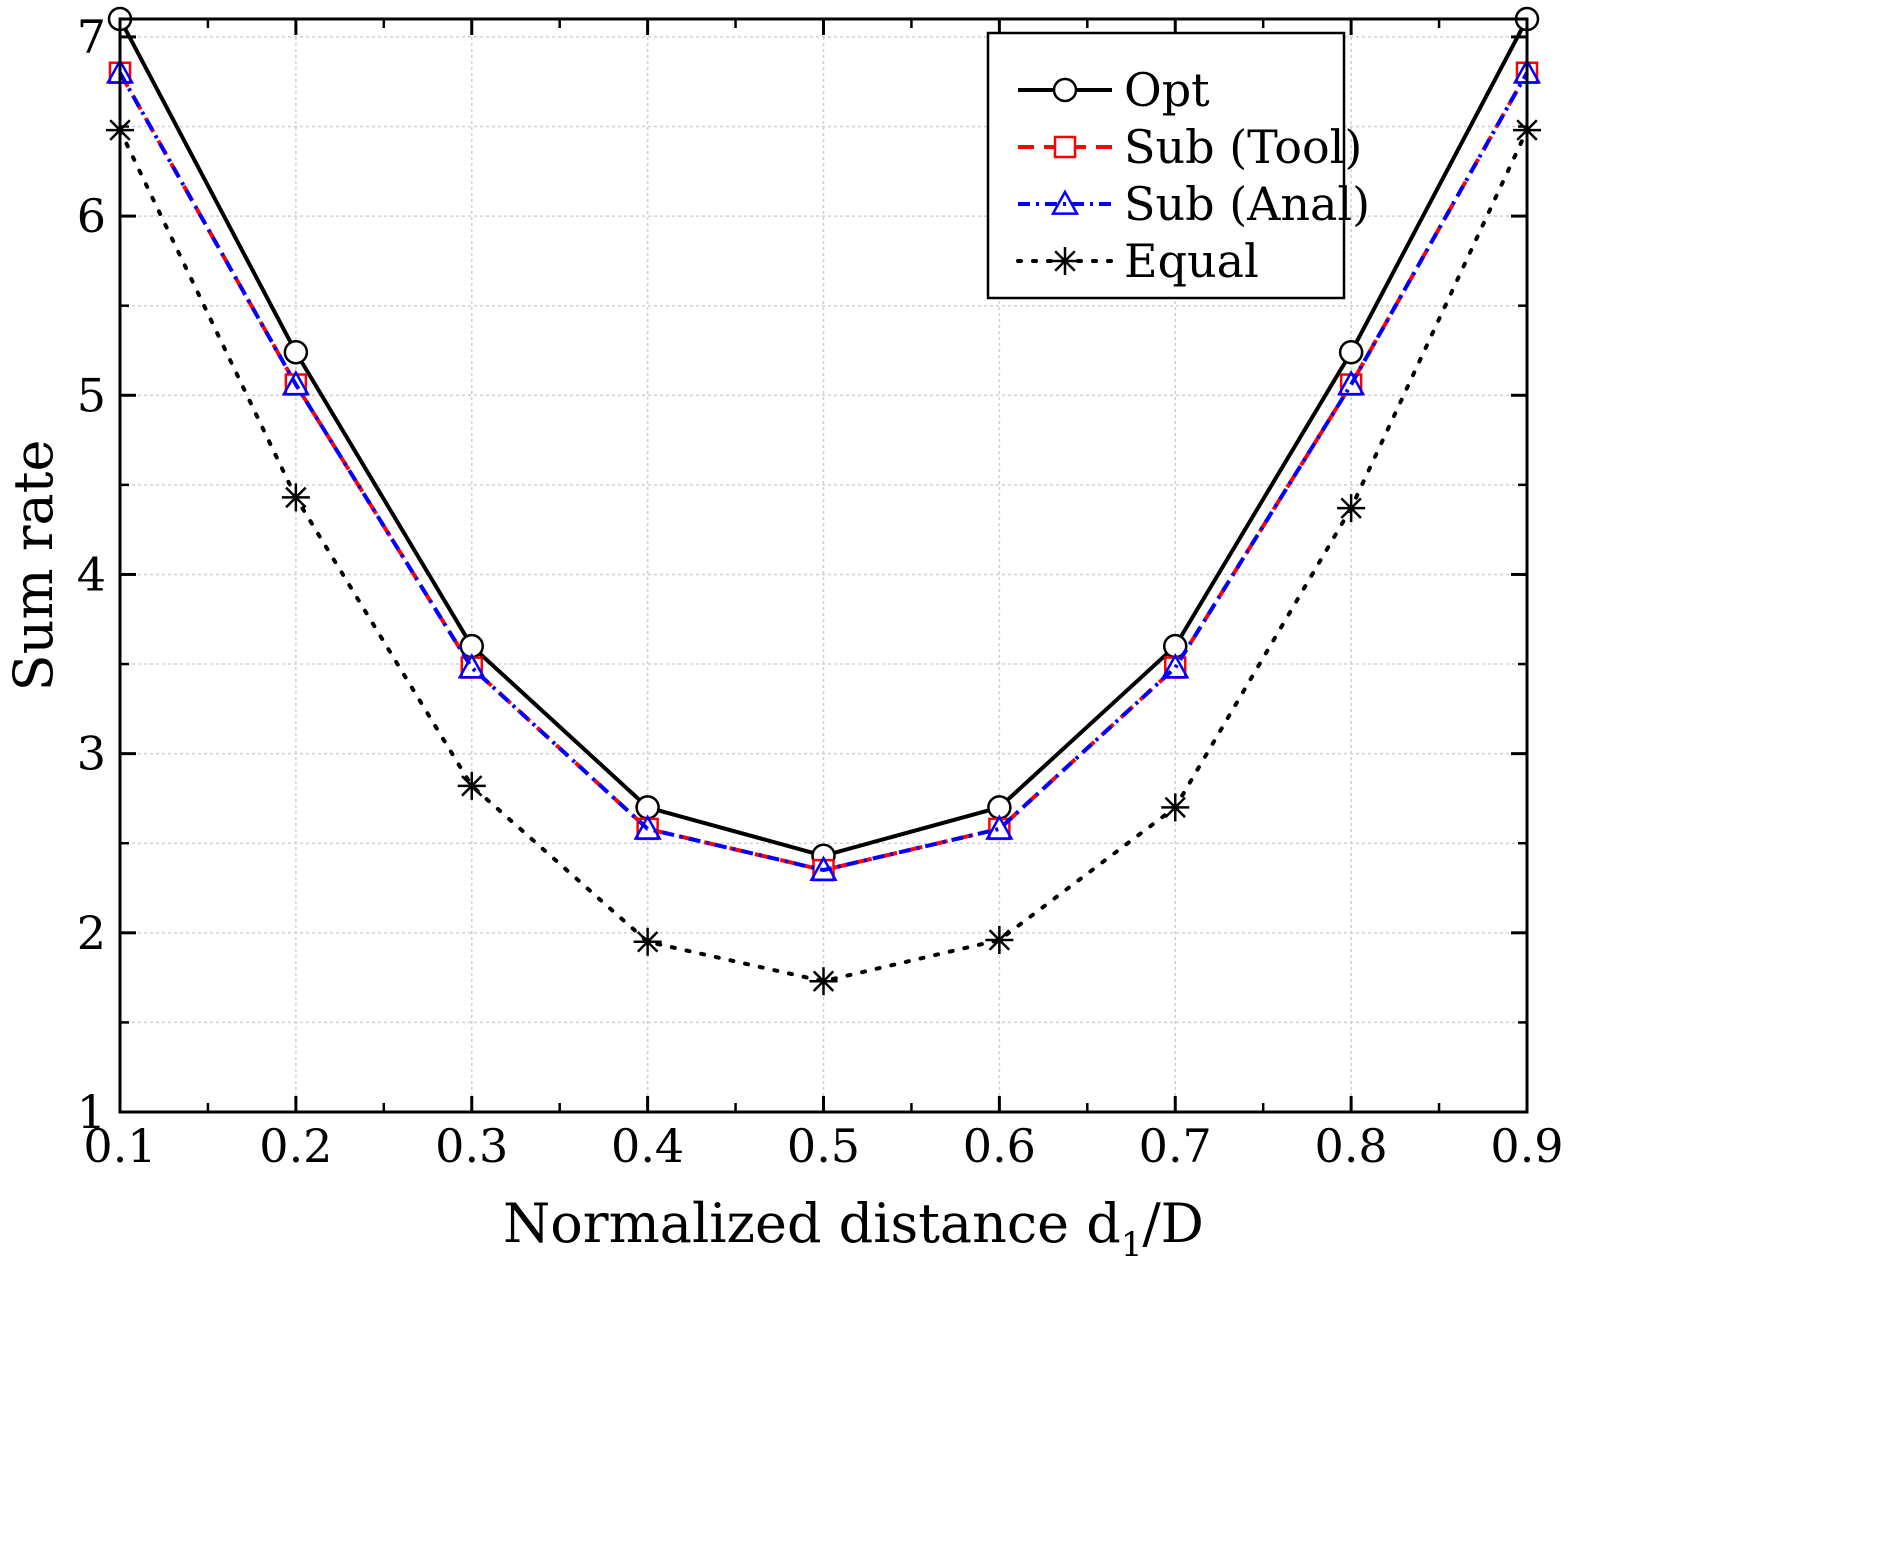 The height and width of the screenshot is (1544, 1893). Describe the element at coordinates (1247, 204) in the screenshot. I see `legend-label-sub-anal: Sub (Anal)` at that location.